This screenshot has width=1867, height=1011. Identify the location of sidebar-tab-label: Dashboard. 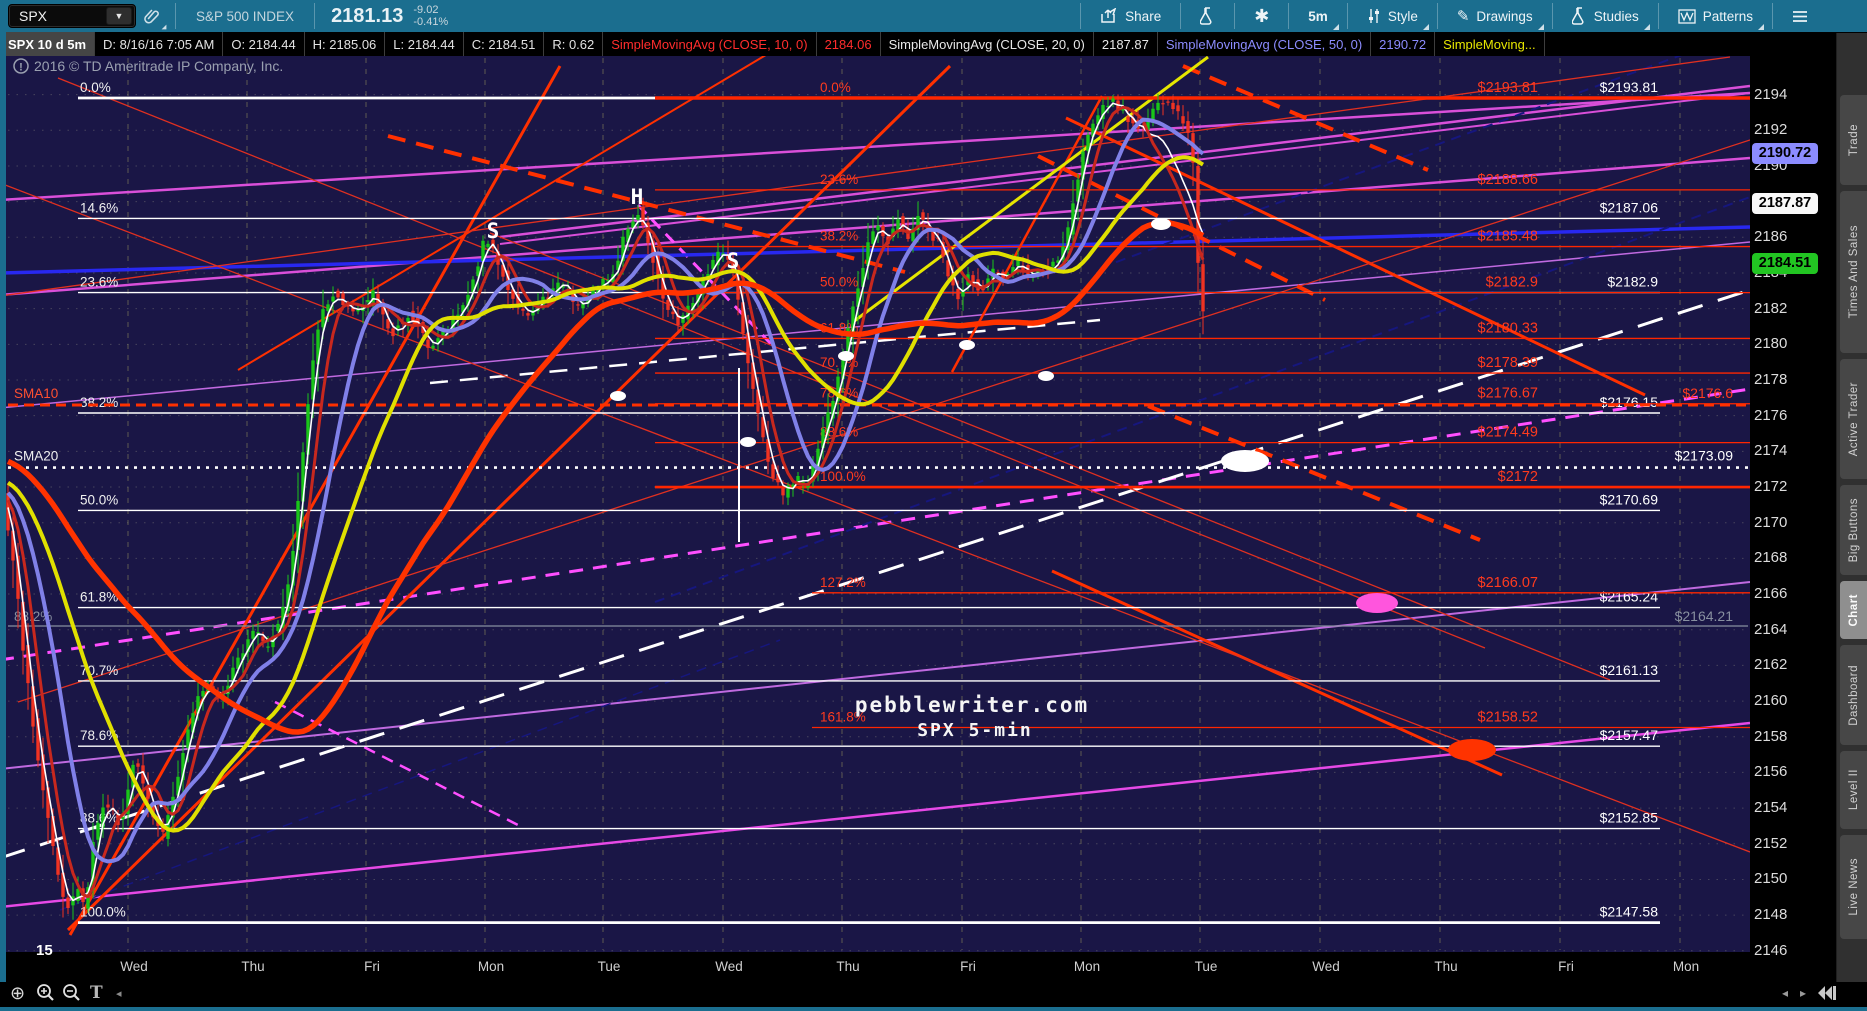
(1853, 695).